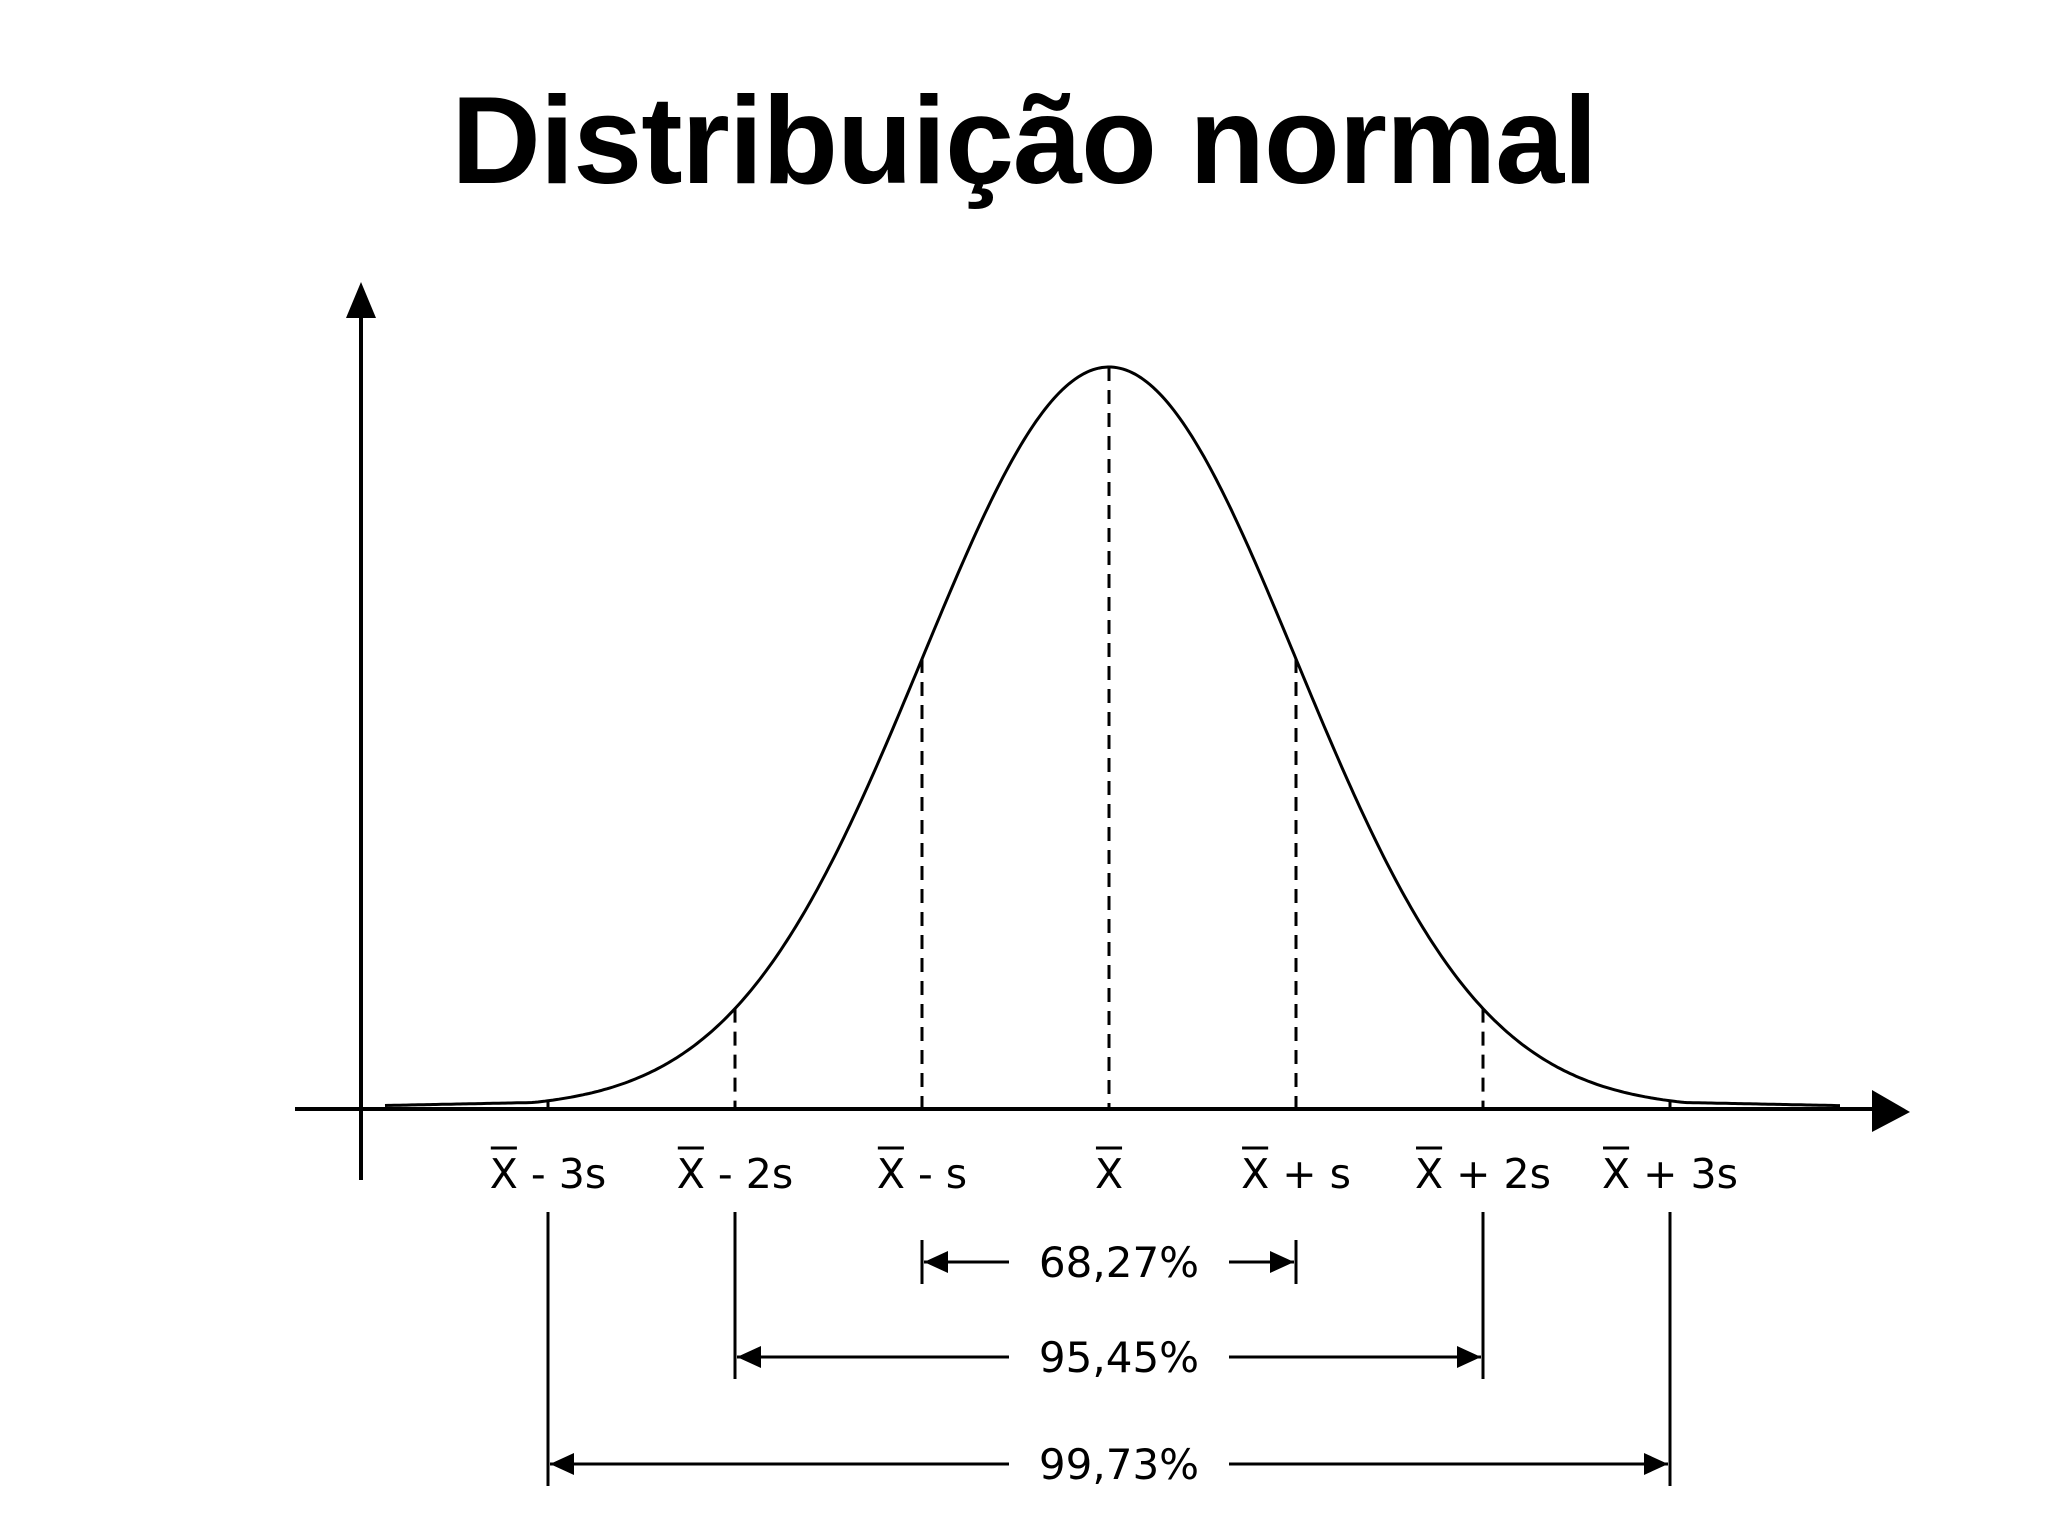  What do you see at coordinates (1684, 1174) in the screenshot?
I see `x-tick-suffix: + 3s` at bounding box center [1684, 1174].